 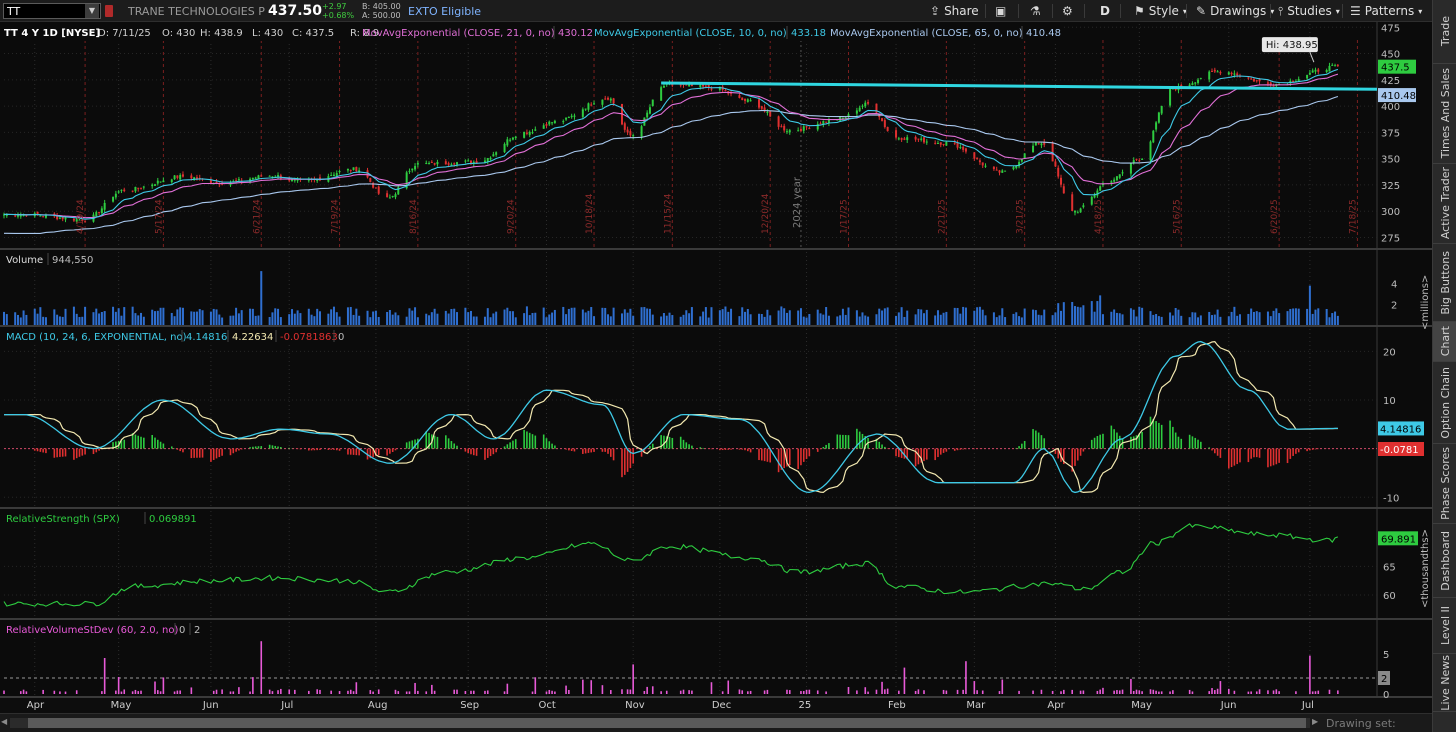 What do you see at coordinates (1390, 238) in the screenshot?
I see `price-axis-label: 275` at bounding box center [1390, 238].